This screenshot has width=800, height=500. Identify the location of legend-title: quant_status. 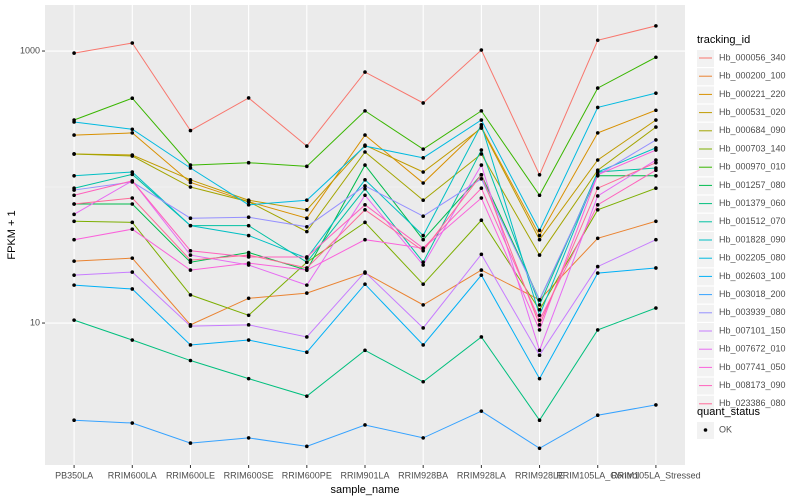
(728, 412).